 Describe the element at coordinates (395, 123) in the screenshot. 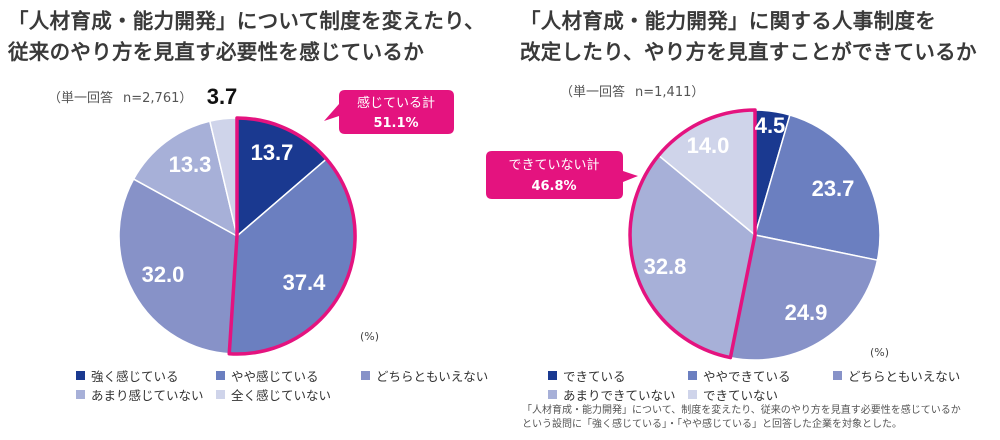

I see `left-callout-value: 51.1%` at that location.